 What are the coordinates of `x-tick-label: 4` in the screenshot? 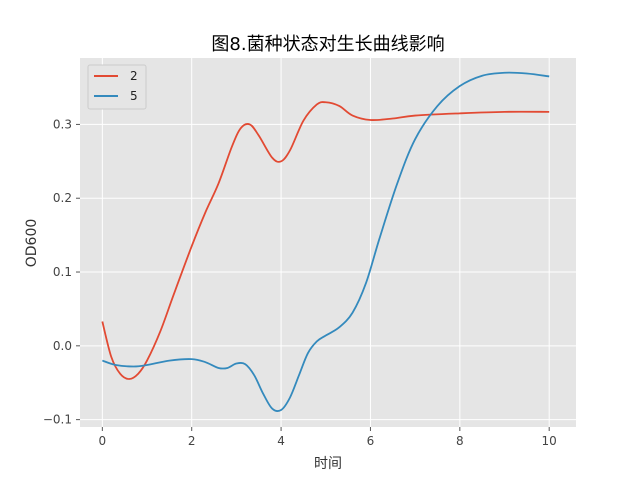 It's located at (281, 441).